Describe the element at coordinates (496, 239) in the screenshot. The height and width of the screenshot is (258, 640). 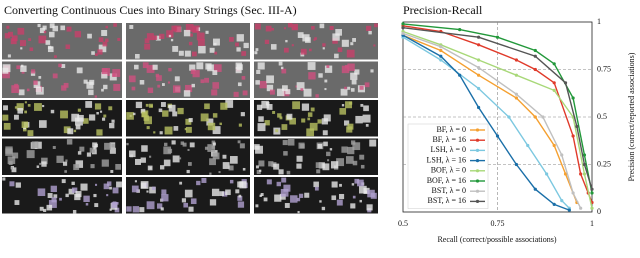
I see `x-axis-label: Recall (correct/possible associations)` at that location.